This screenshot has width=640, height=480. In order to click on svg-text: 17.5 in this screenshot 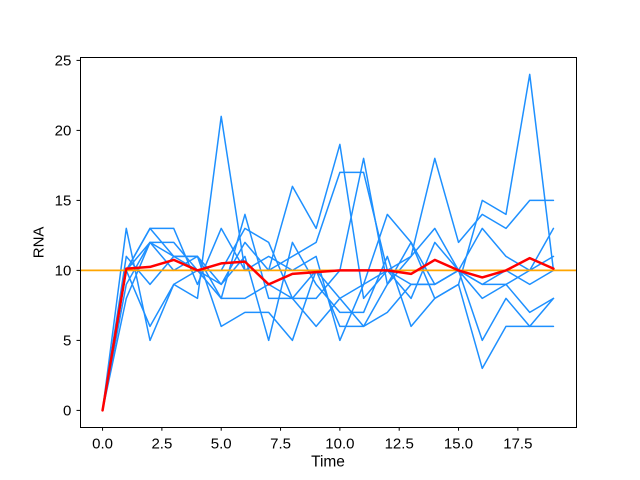, I will do `click(517, 444)`.